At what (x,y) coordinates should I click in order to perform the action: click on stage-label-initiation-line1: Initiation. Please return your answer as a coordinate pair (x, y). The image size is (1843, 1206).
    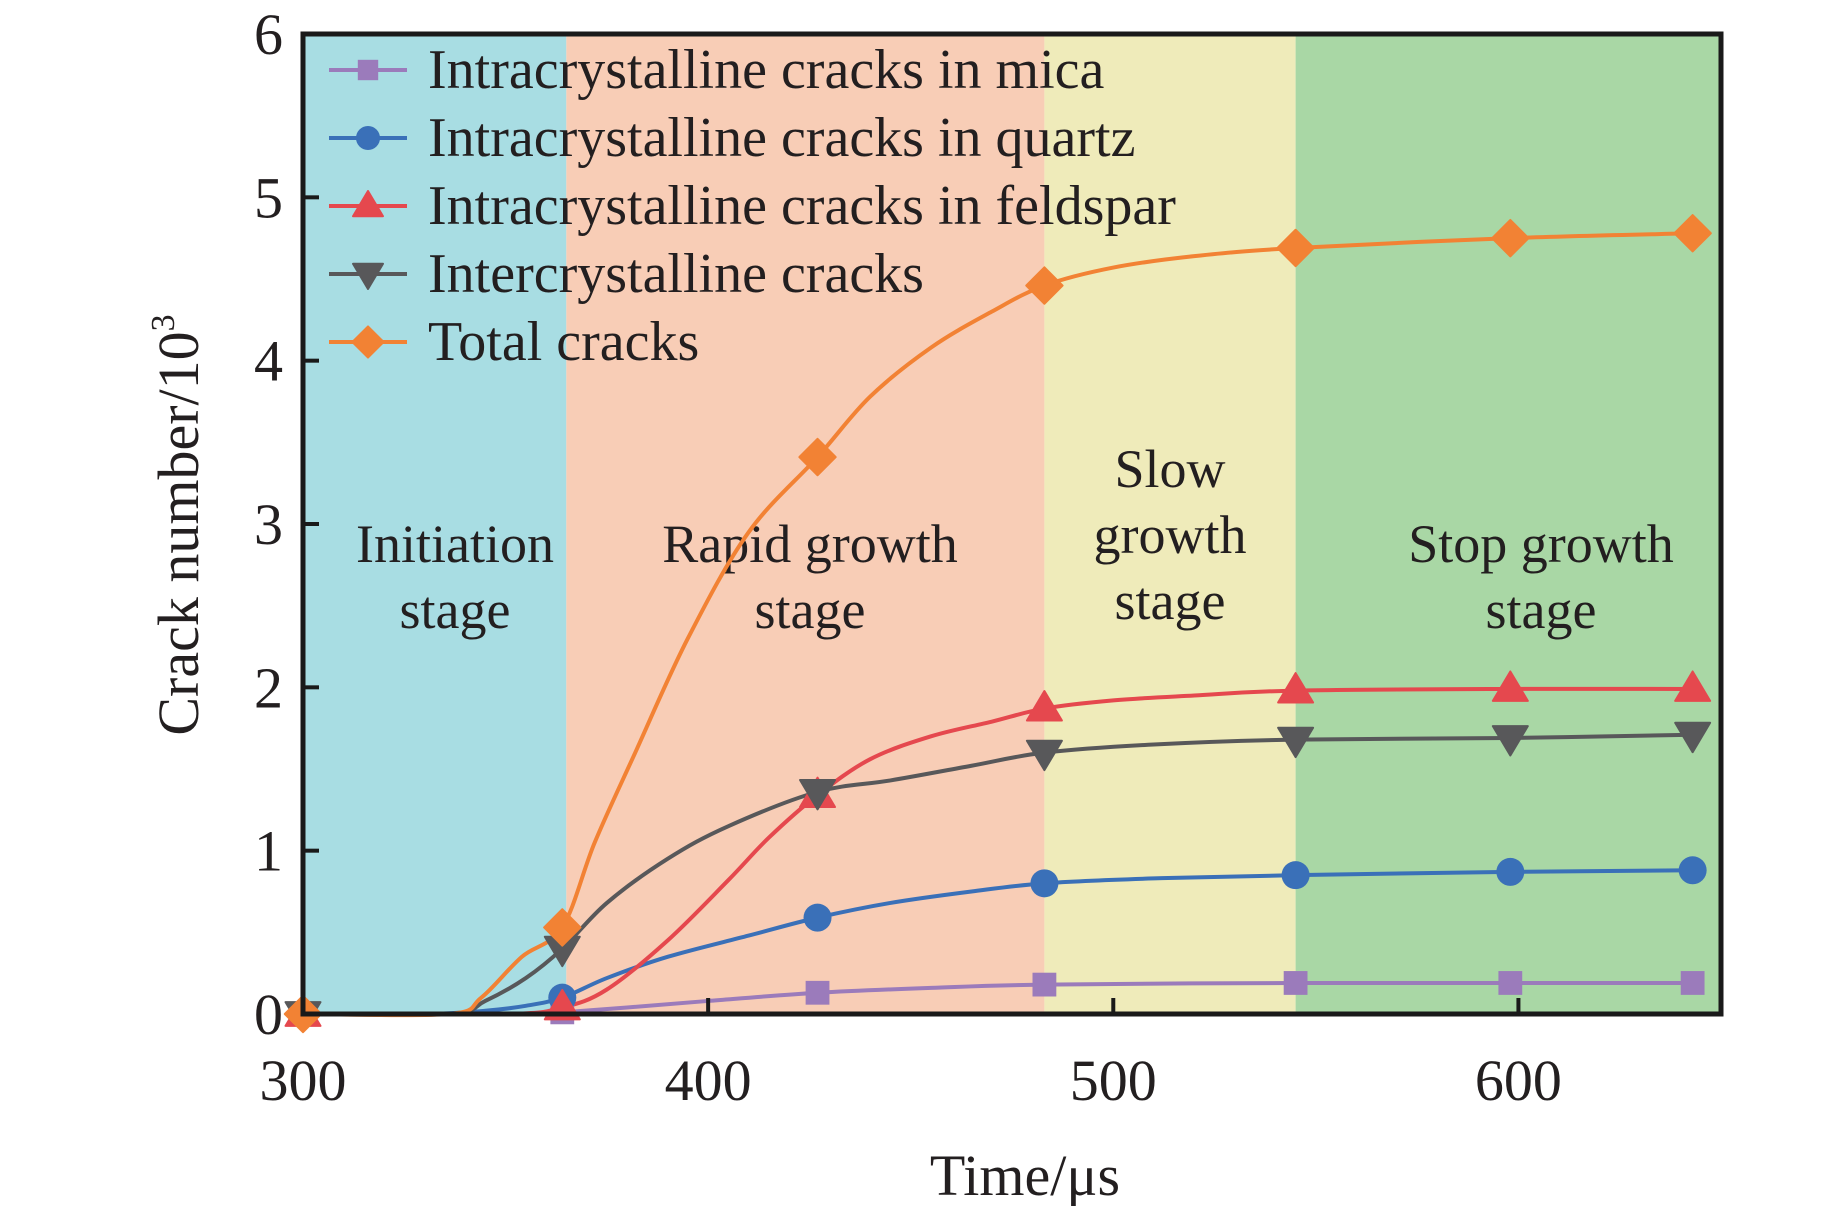
    Looking at the image, I should click on (455, 544).